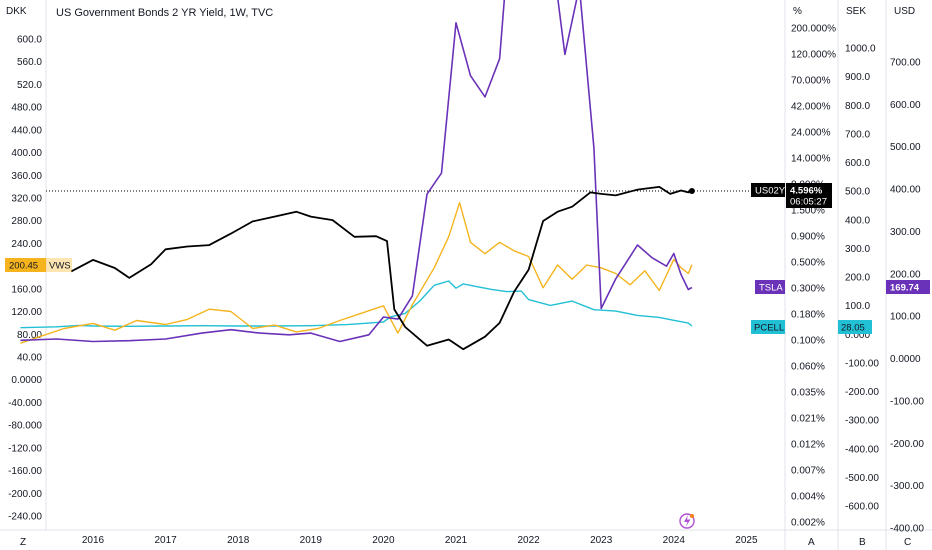 This screenshot has width=932, height=550. I want to click on usd-tick-label: -400.00, so click(907, 529).